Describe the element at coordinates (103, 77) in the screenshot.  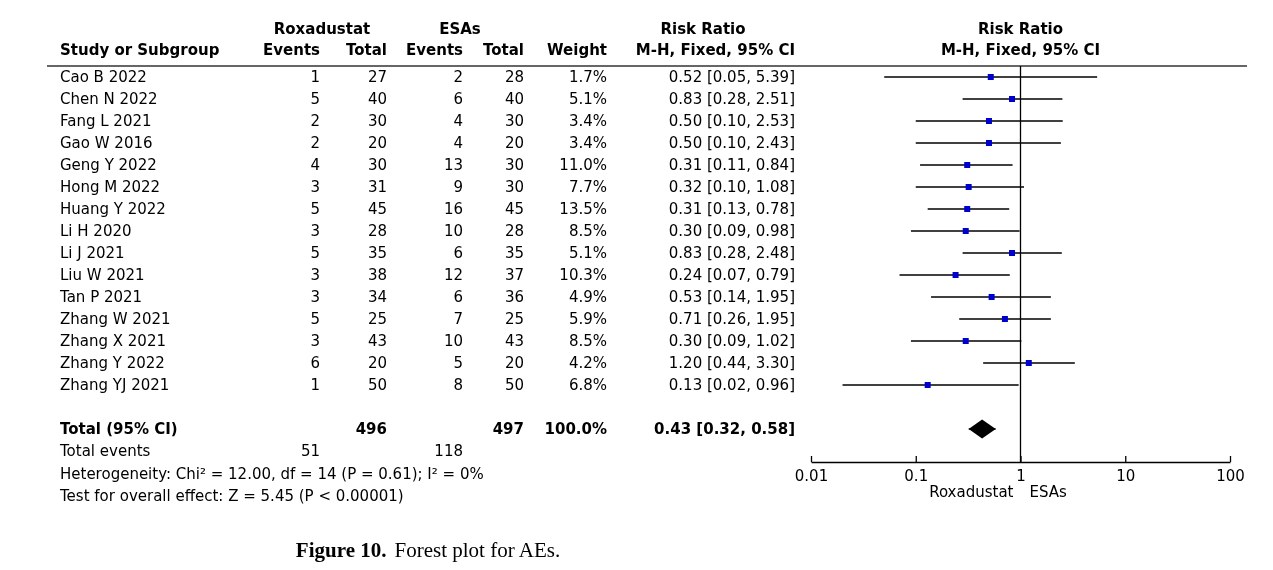
I see `category-label: Cao B 2022` at that location.